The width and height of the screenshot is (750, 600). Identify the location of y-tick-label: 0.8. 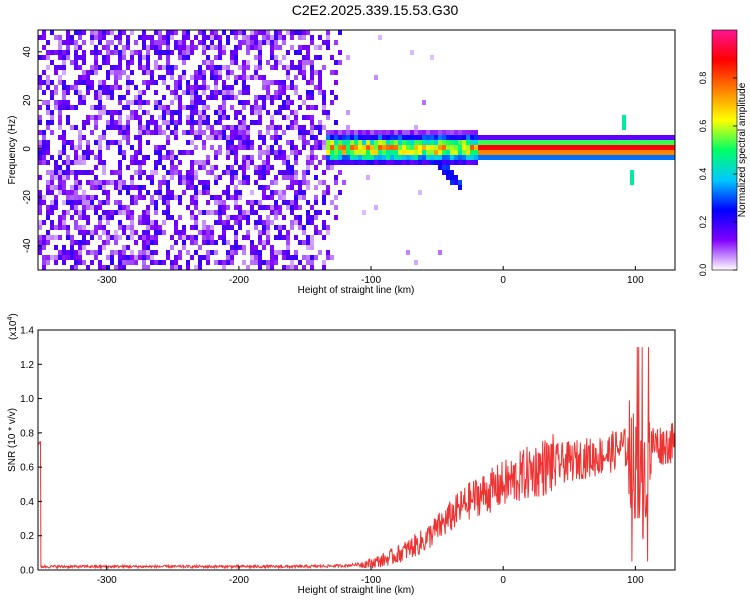
(27, 433).